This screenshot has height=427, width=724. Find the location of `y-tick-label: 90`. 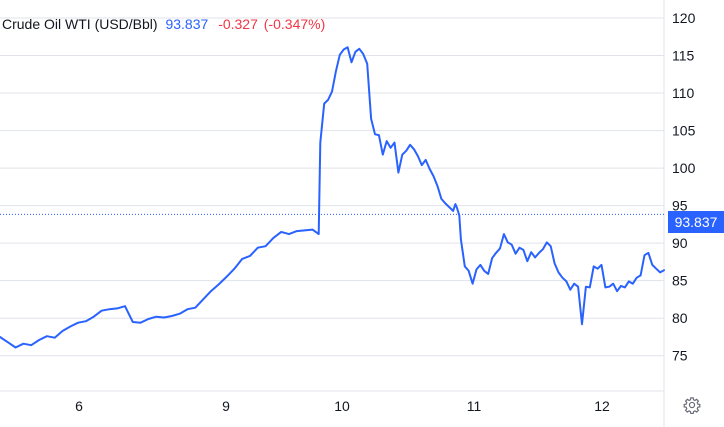

y-tick-label: 90 is located at coordinates (680, 243).